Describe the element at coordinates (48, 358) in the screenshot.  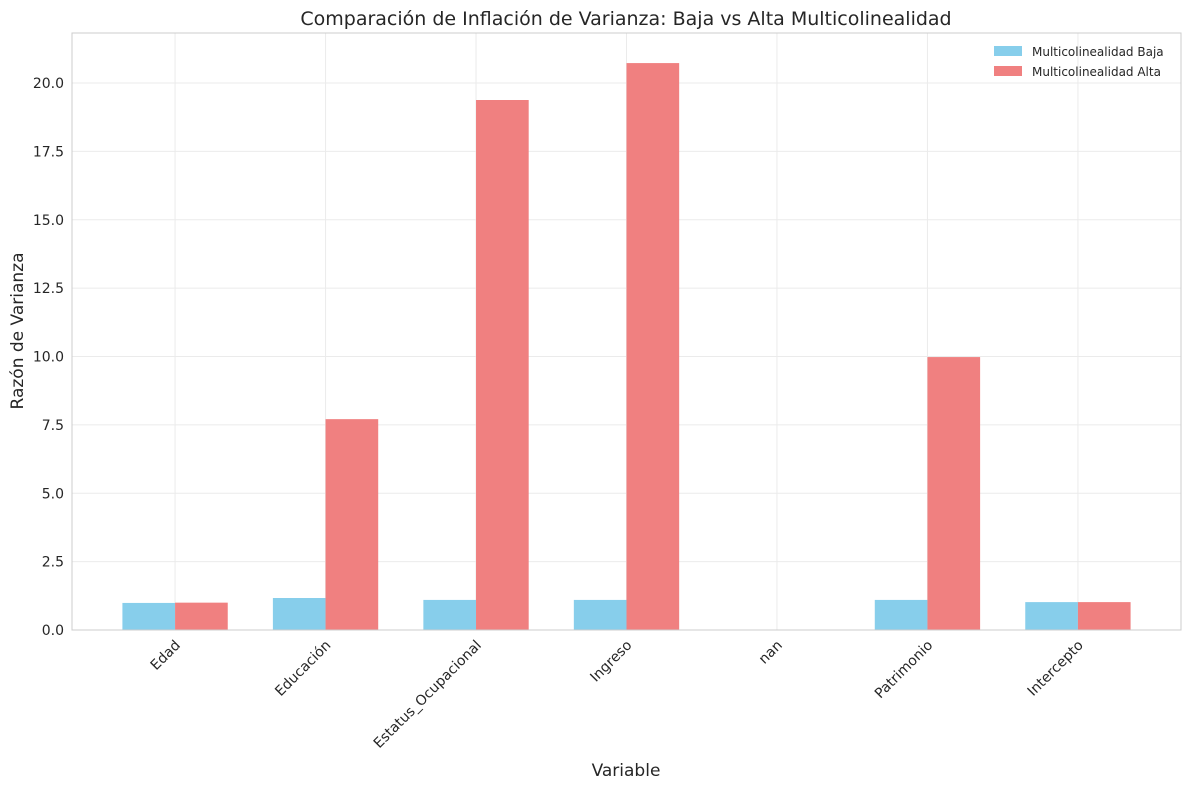
I see `y-tick-label: 10.0` at that location.